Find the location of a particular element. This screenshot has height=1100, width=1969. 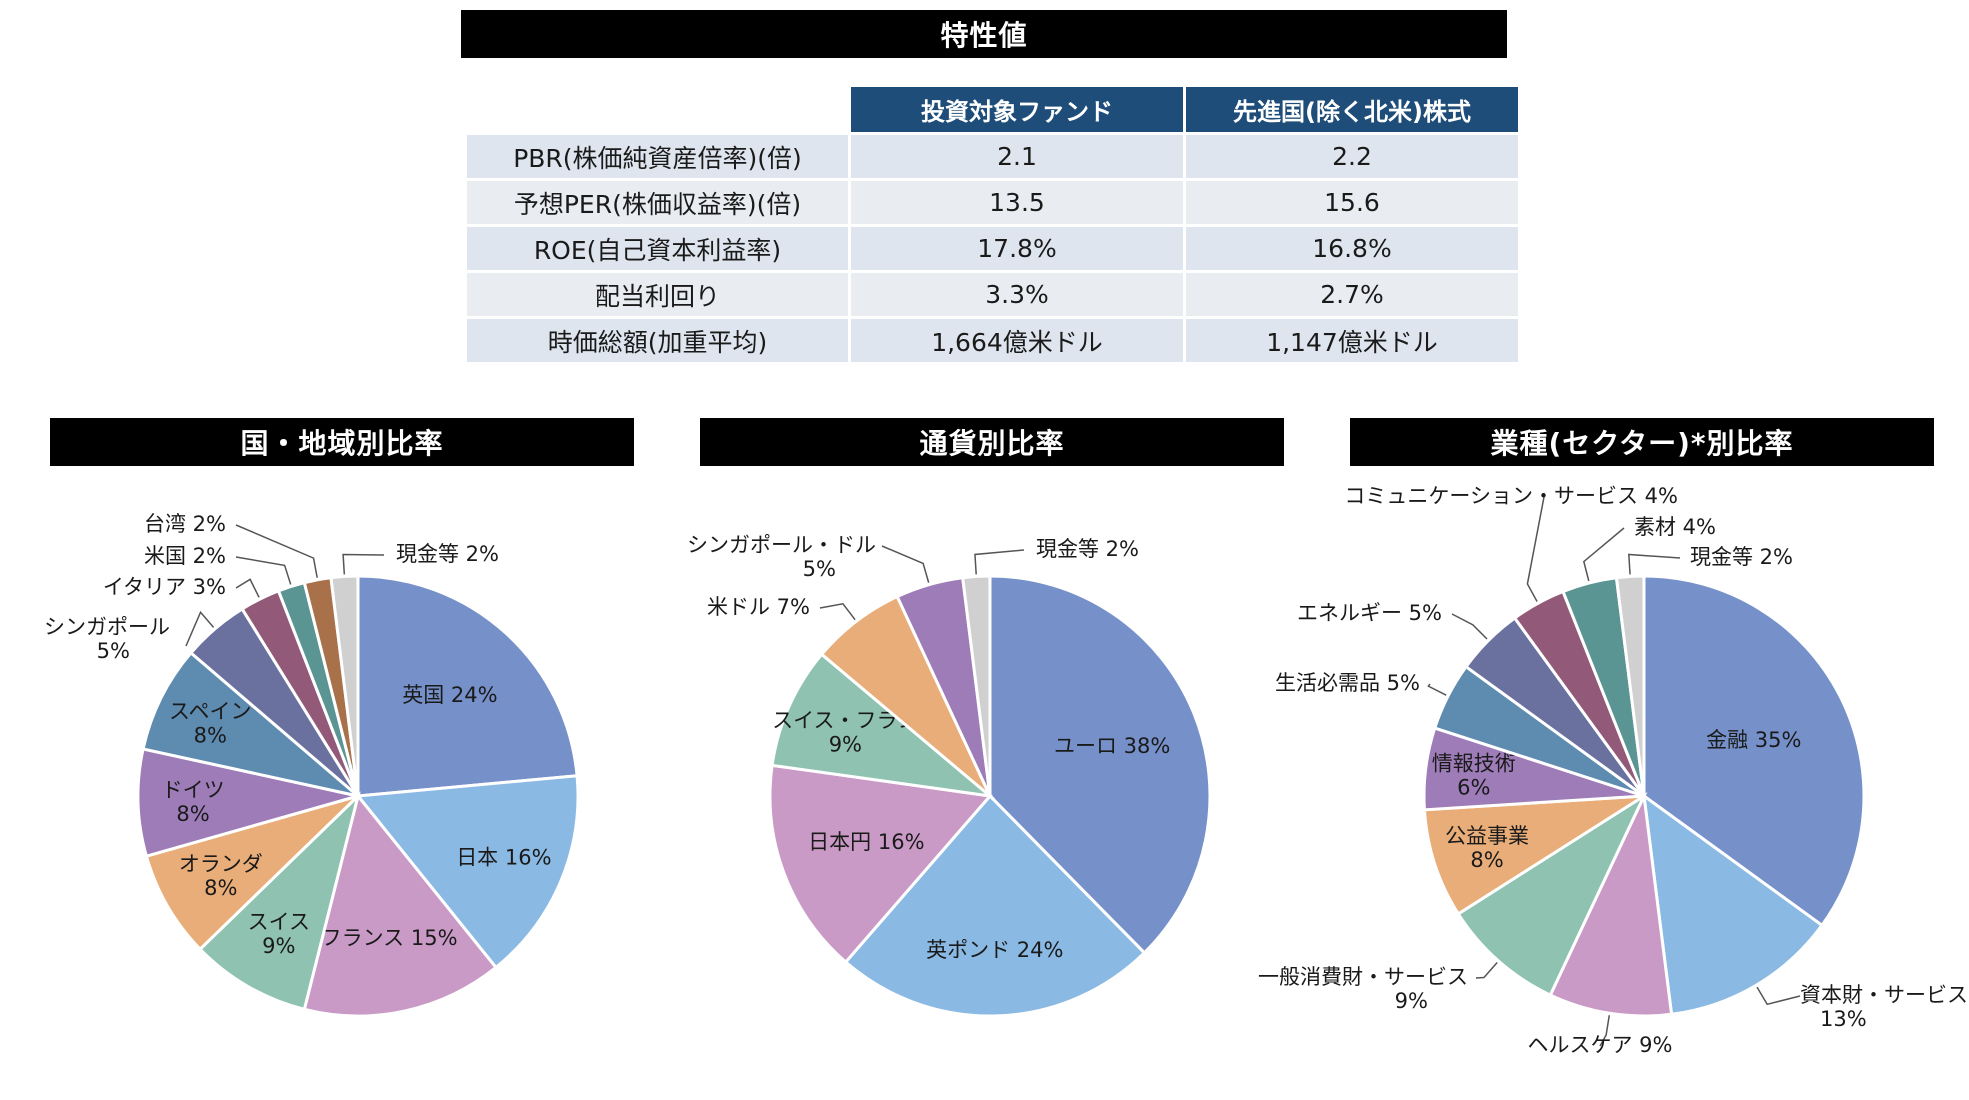

pie-slice-label: 資本財・サービス 13% is located at coordinates (1884, 1007).